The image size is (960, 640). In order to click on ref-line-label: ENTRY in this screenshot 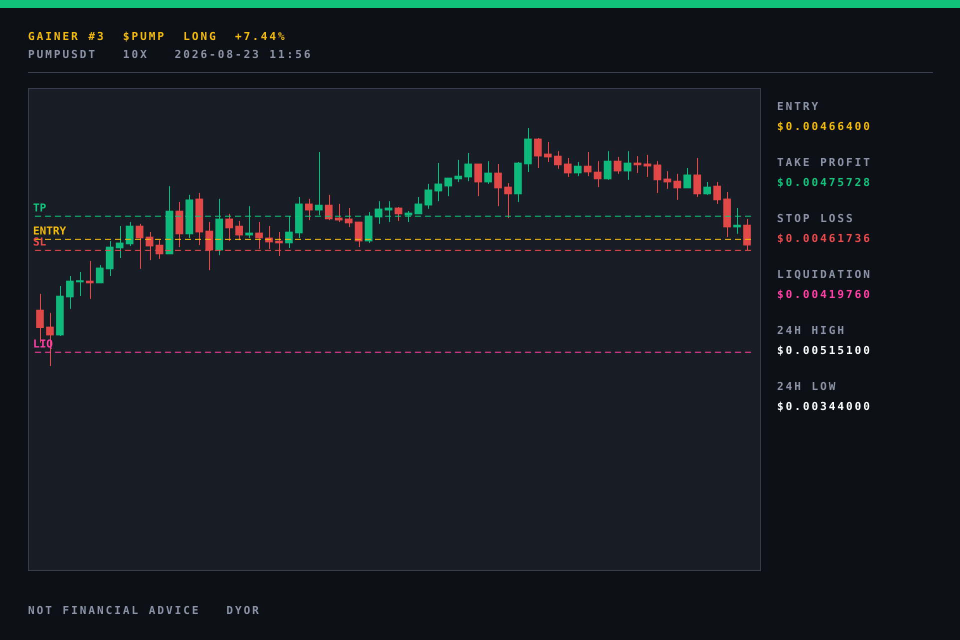, I will do `click(49, 231)`.